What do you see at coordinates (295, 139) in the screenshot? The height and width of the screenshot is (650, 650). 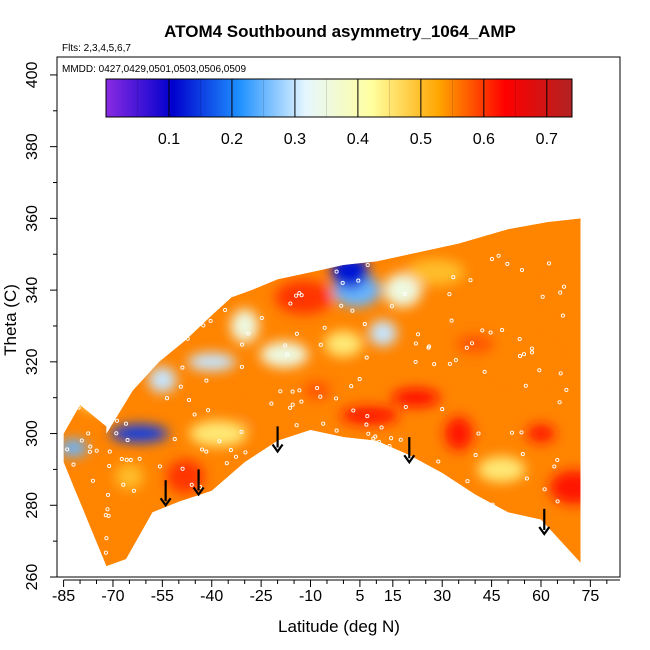 I see `colorbar-tick-label: 0.3` at bounding box center [295, 139].